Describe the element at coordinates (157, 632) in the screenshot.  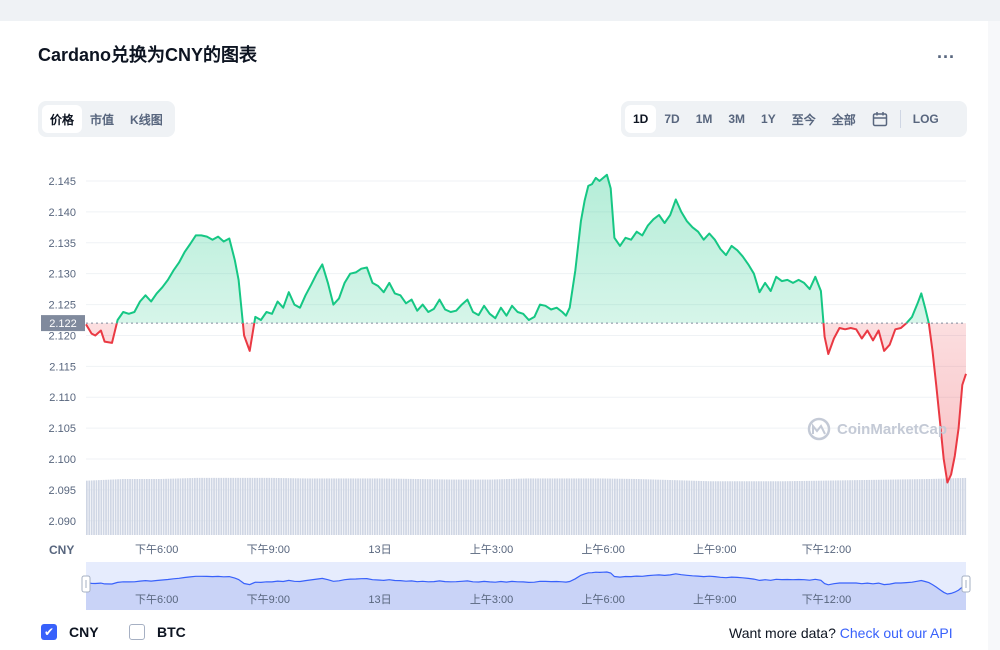
I see `legend-item-btc: BTC` at that location.